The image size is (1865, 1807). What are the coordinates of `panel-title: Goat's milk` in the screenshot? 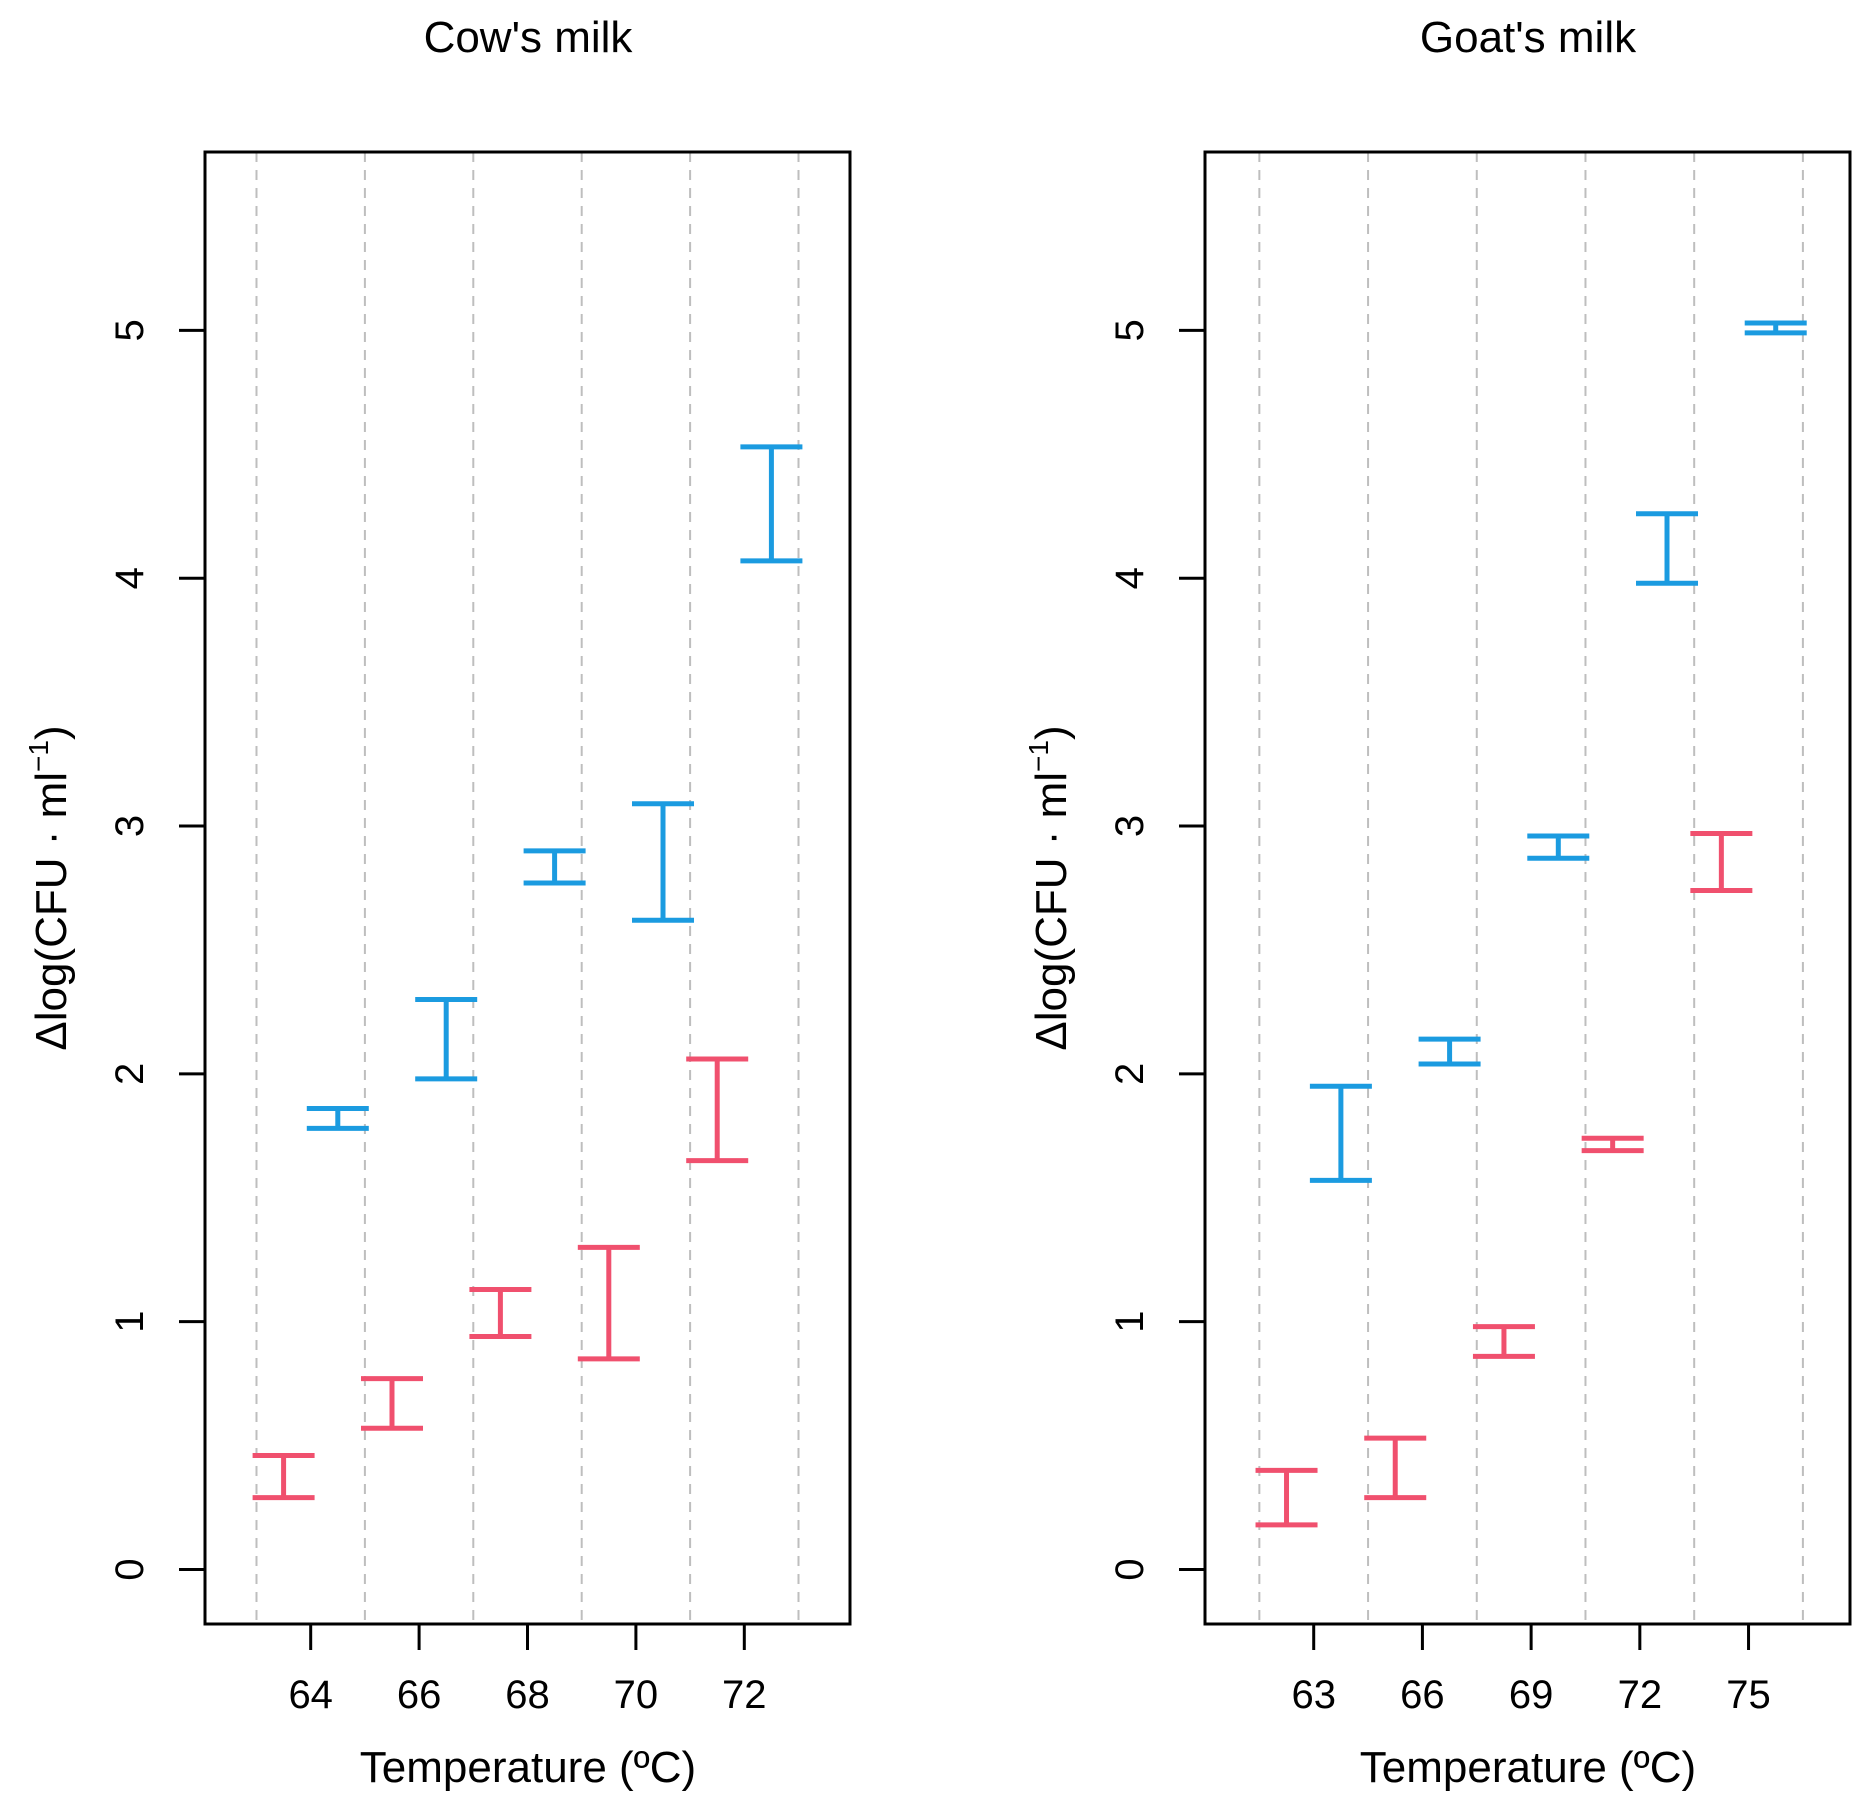 It's located at (1528, 37).